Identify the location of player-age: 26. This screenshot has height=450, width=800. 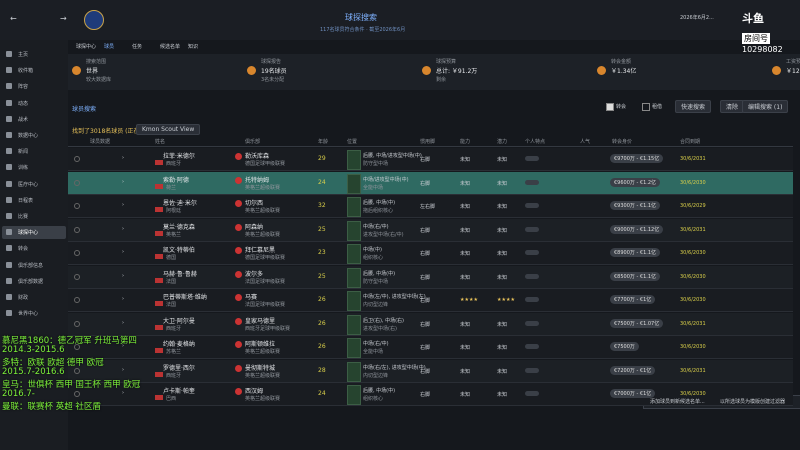
(322, 299).